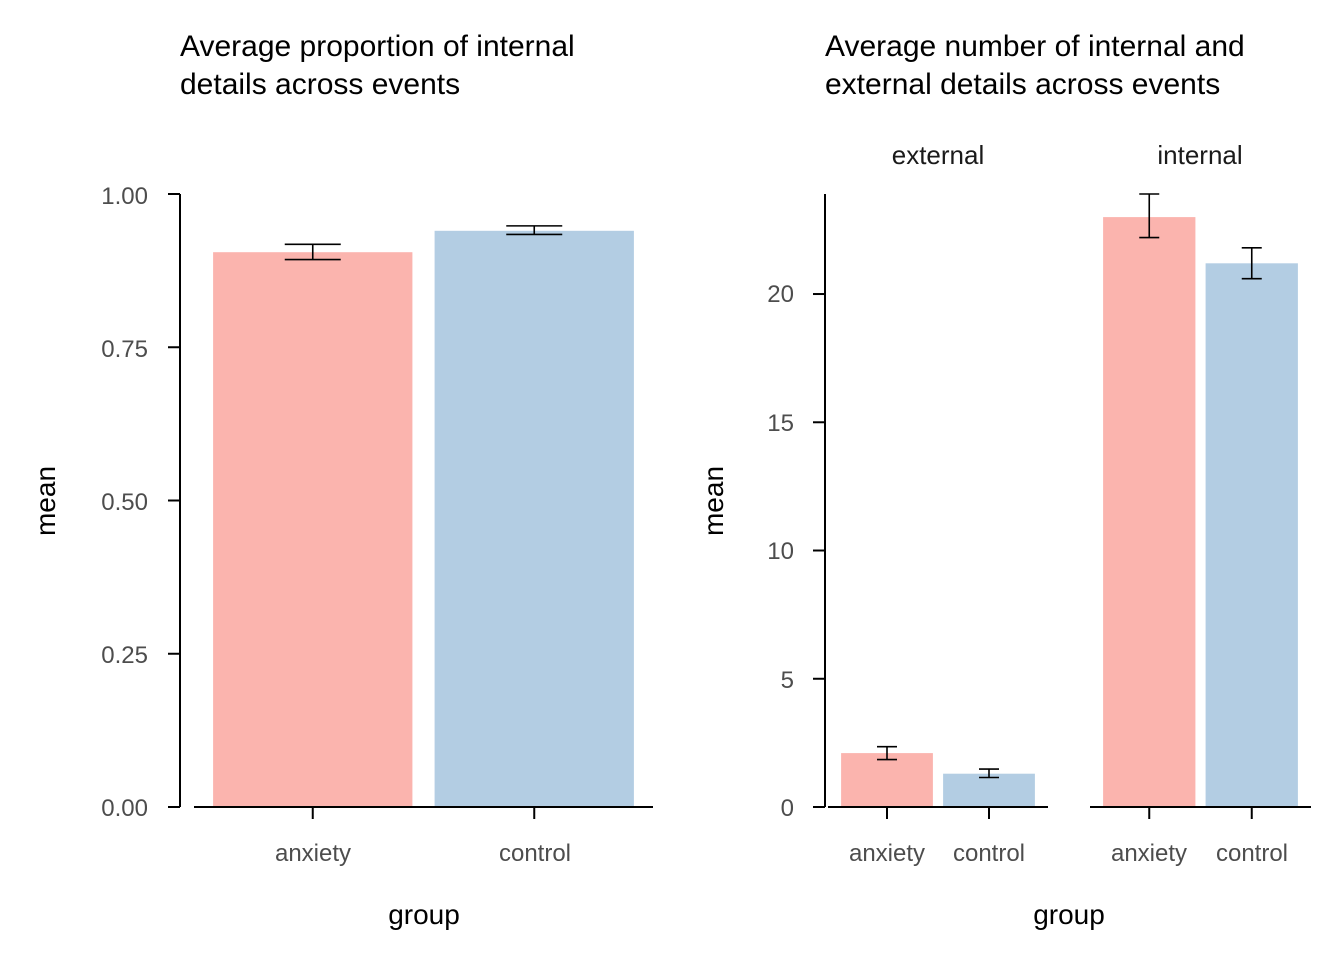 The height and width of the screenshot is (965, 1344). I want to click on right-chart-title-line-2: external details across events, so click(1022, 84).